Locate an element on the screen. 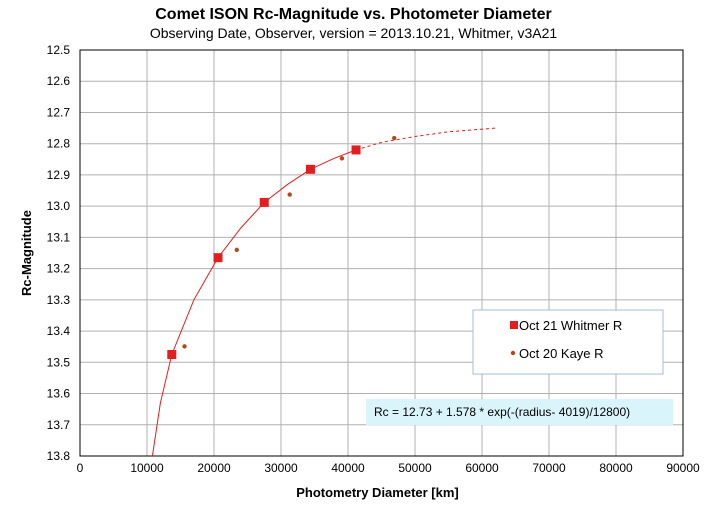  legend: Oct 21 Whitmer R Oct 20 Kaye R is located at coordinates (568, 342).